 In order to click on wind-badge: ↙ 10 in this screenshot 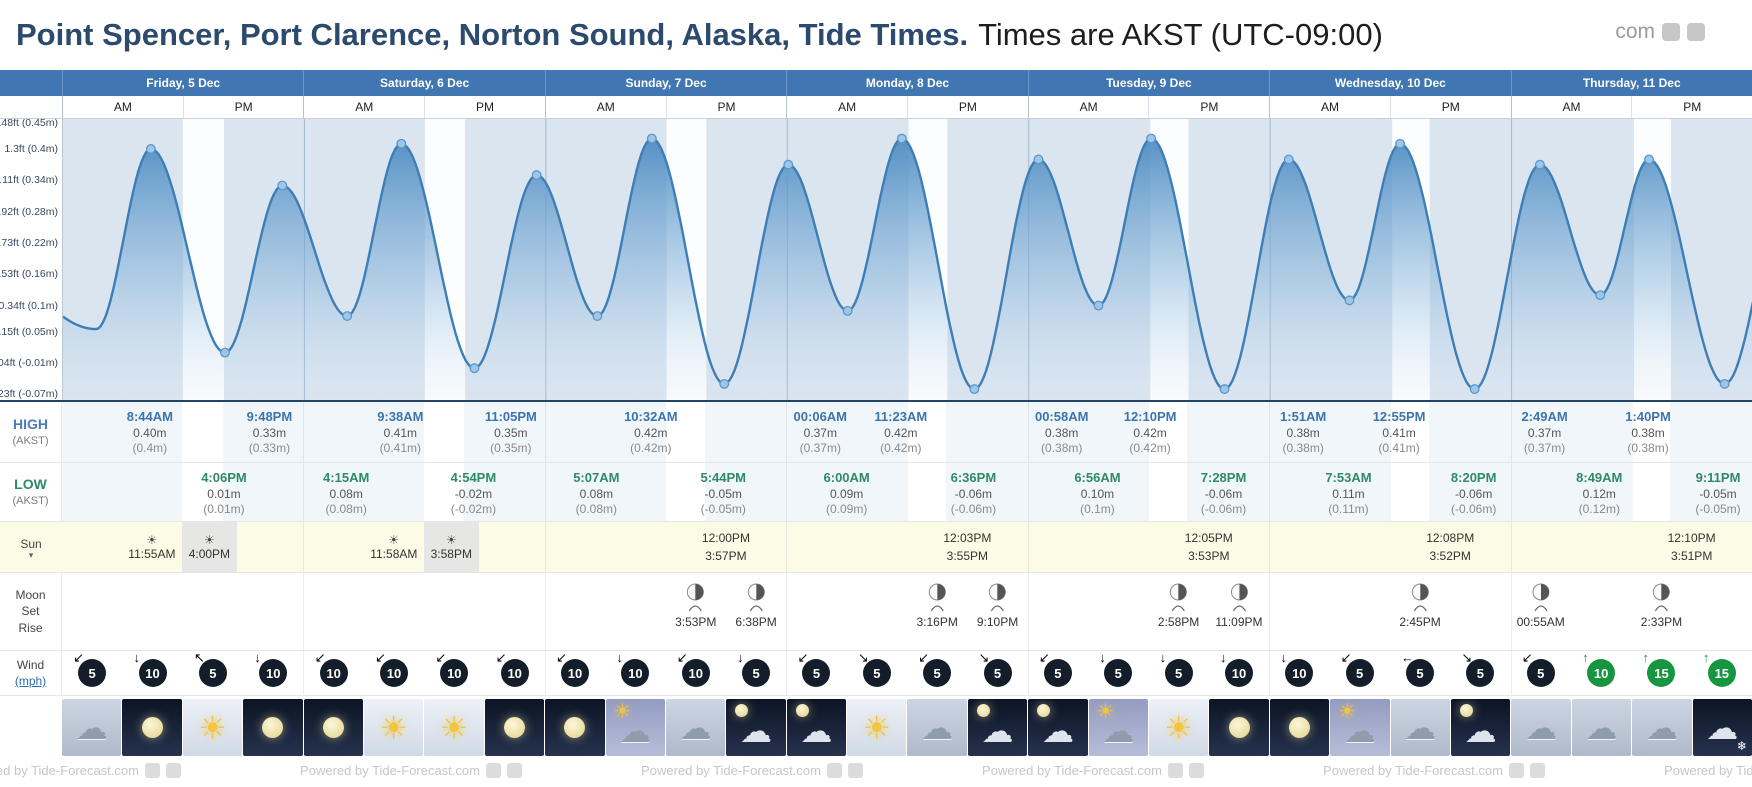, I will do `click(452, 669)`.